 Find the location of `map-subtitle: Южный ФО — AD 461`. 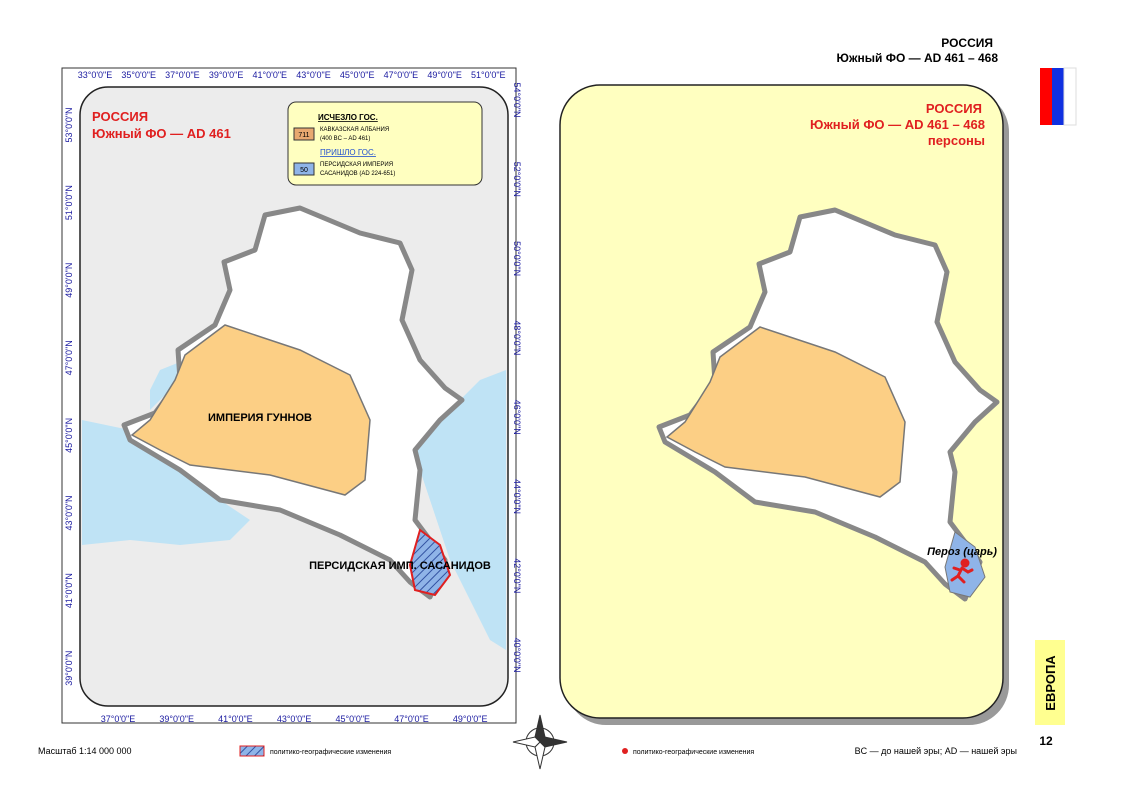

map-subtitle: Южный ФО — AD 461 is located at coordinates (161, 133).